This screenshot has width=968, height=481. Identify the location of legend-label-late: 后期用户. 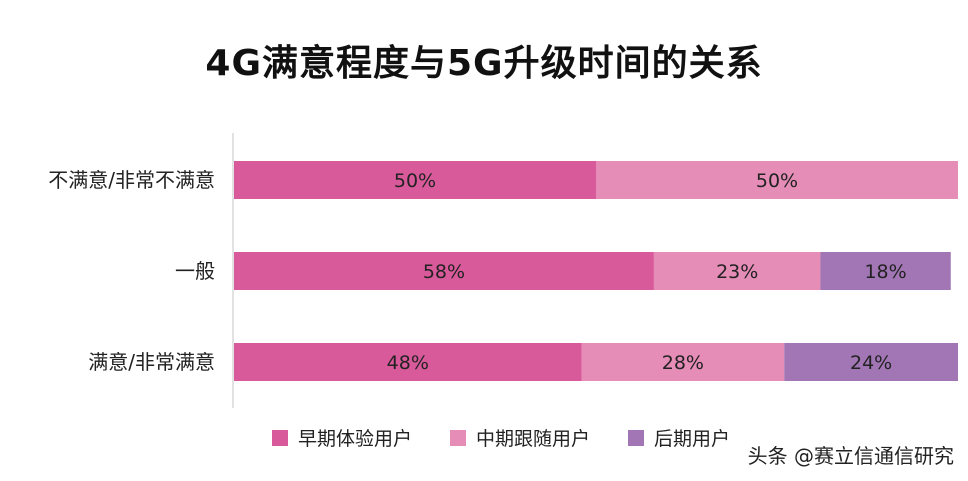
(692, 439).